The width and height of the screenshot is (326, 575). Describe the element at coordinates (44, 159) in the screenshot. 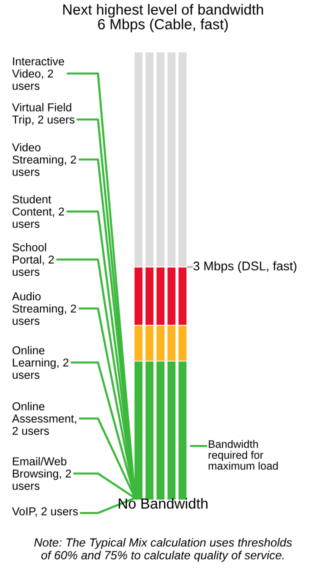

I see `text: Video Streaming, 2 users` at that location.